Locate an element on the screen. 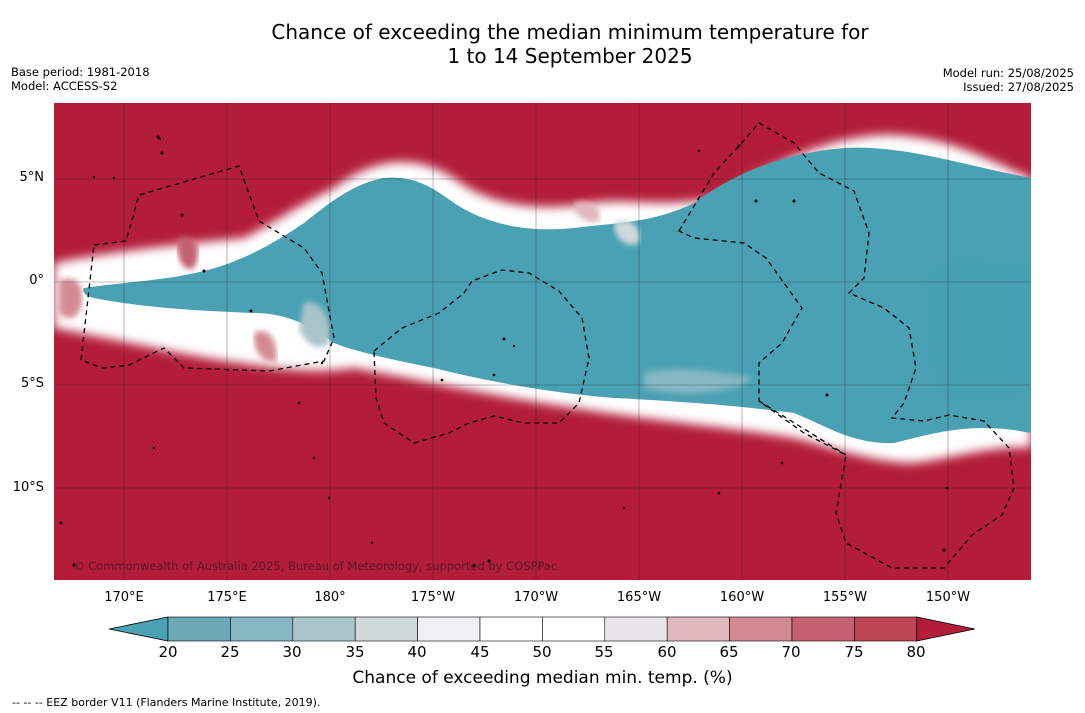  colorbar-tick: 45 is located at coordinates (480, 652).